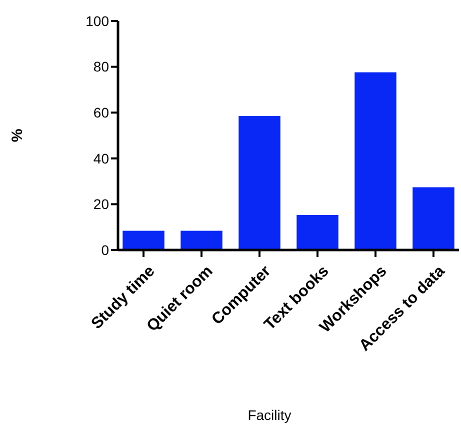 This screenshot has height=425, width=461. What do you see at coordinates (98, 20) in the screenshot?
I see `y-tick-label: 100` at bounding box center [98, 20].